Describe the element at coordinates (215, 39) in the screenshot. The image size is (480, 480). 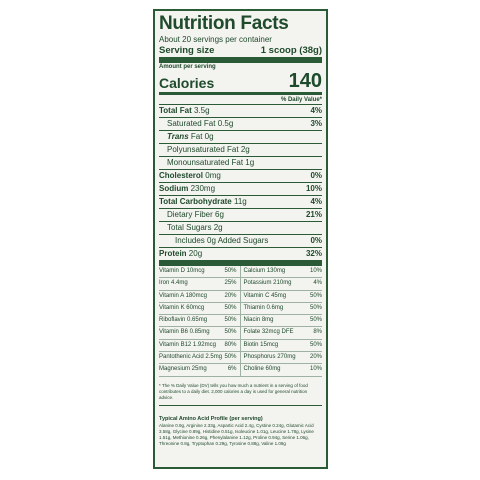
I see `servings-per-container: About 20 servings per container` at that location.